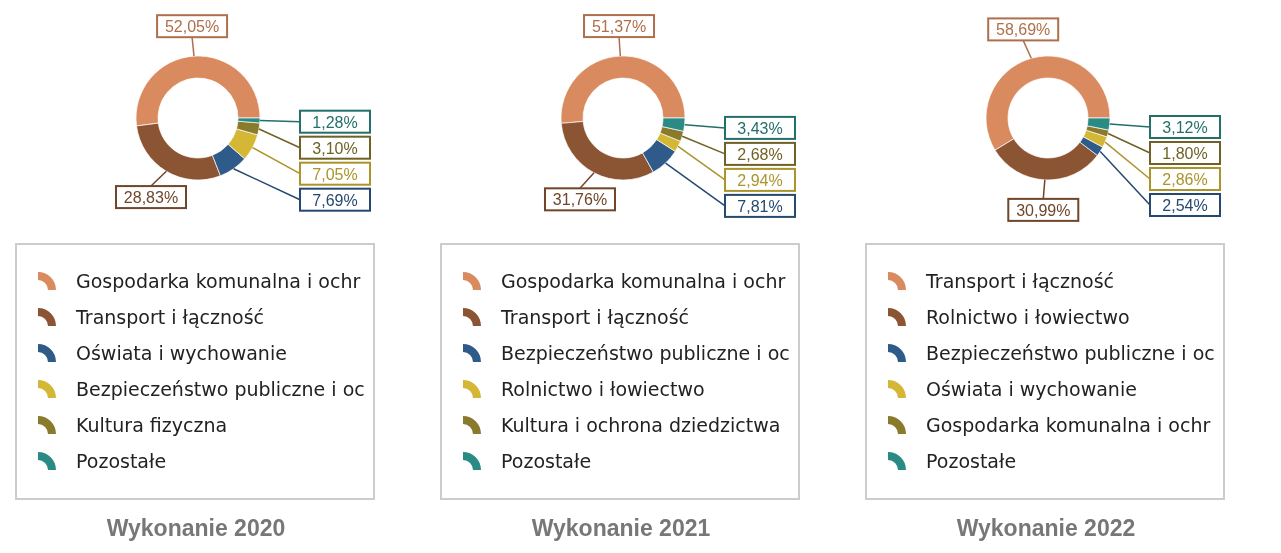  What do you see at coordinates (192, 27) in the screenshot?
I see `data-label: 52,05%` at bounding box center [192, 27].